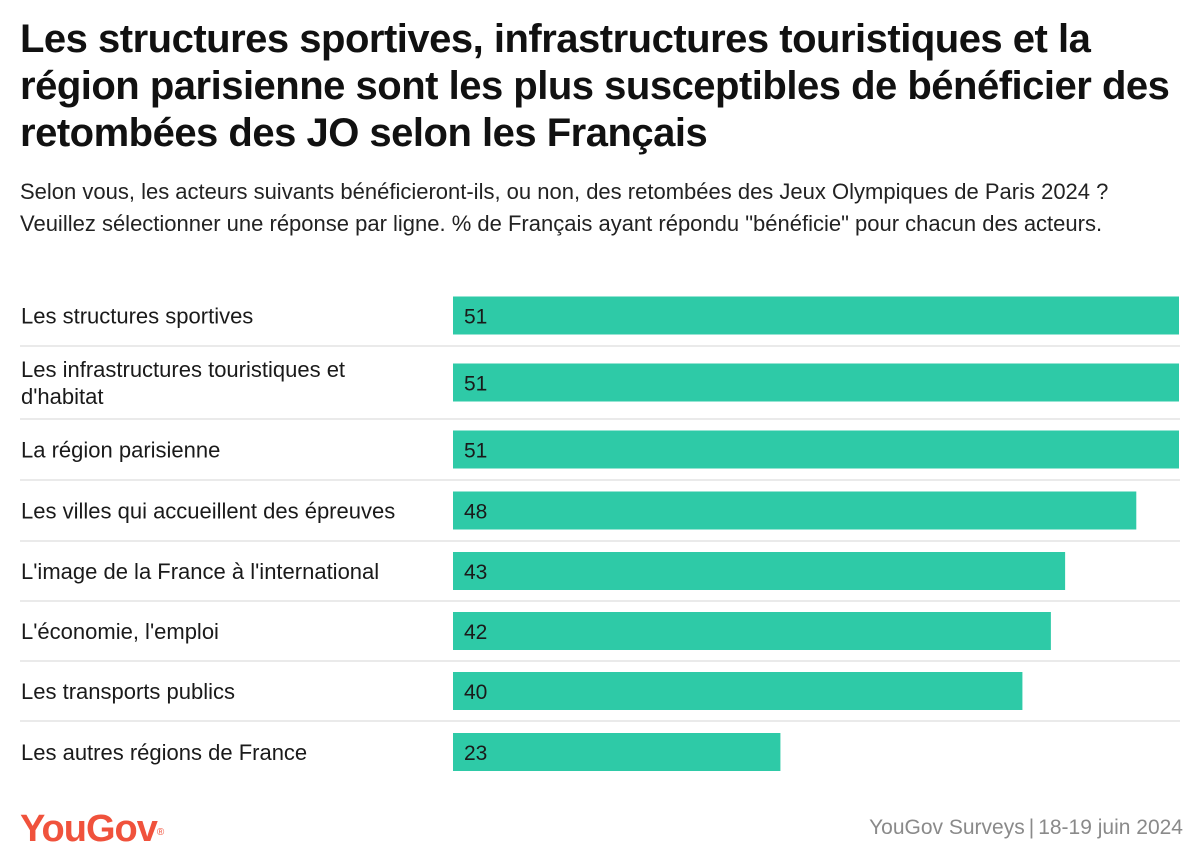 The height and width of the screenshot is (865, 1200). What do you see at coordinates (1110, 827) in the screenshot?
I see `source-date: 18-19 juin 2024` at bounding box center [1110, 827].